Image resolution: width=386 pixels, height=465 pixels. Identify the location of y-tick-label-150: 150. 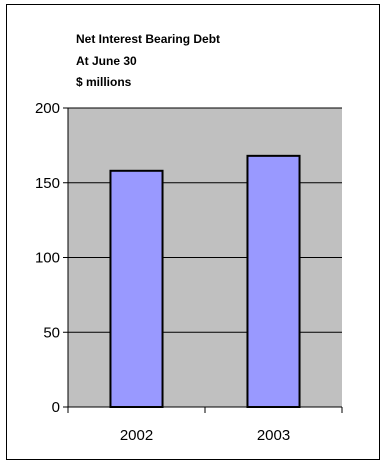
(47, 183).